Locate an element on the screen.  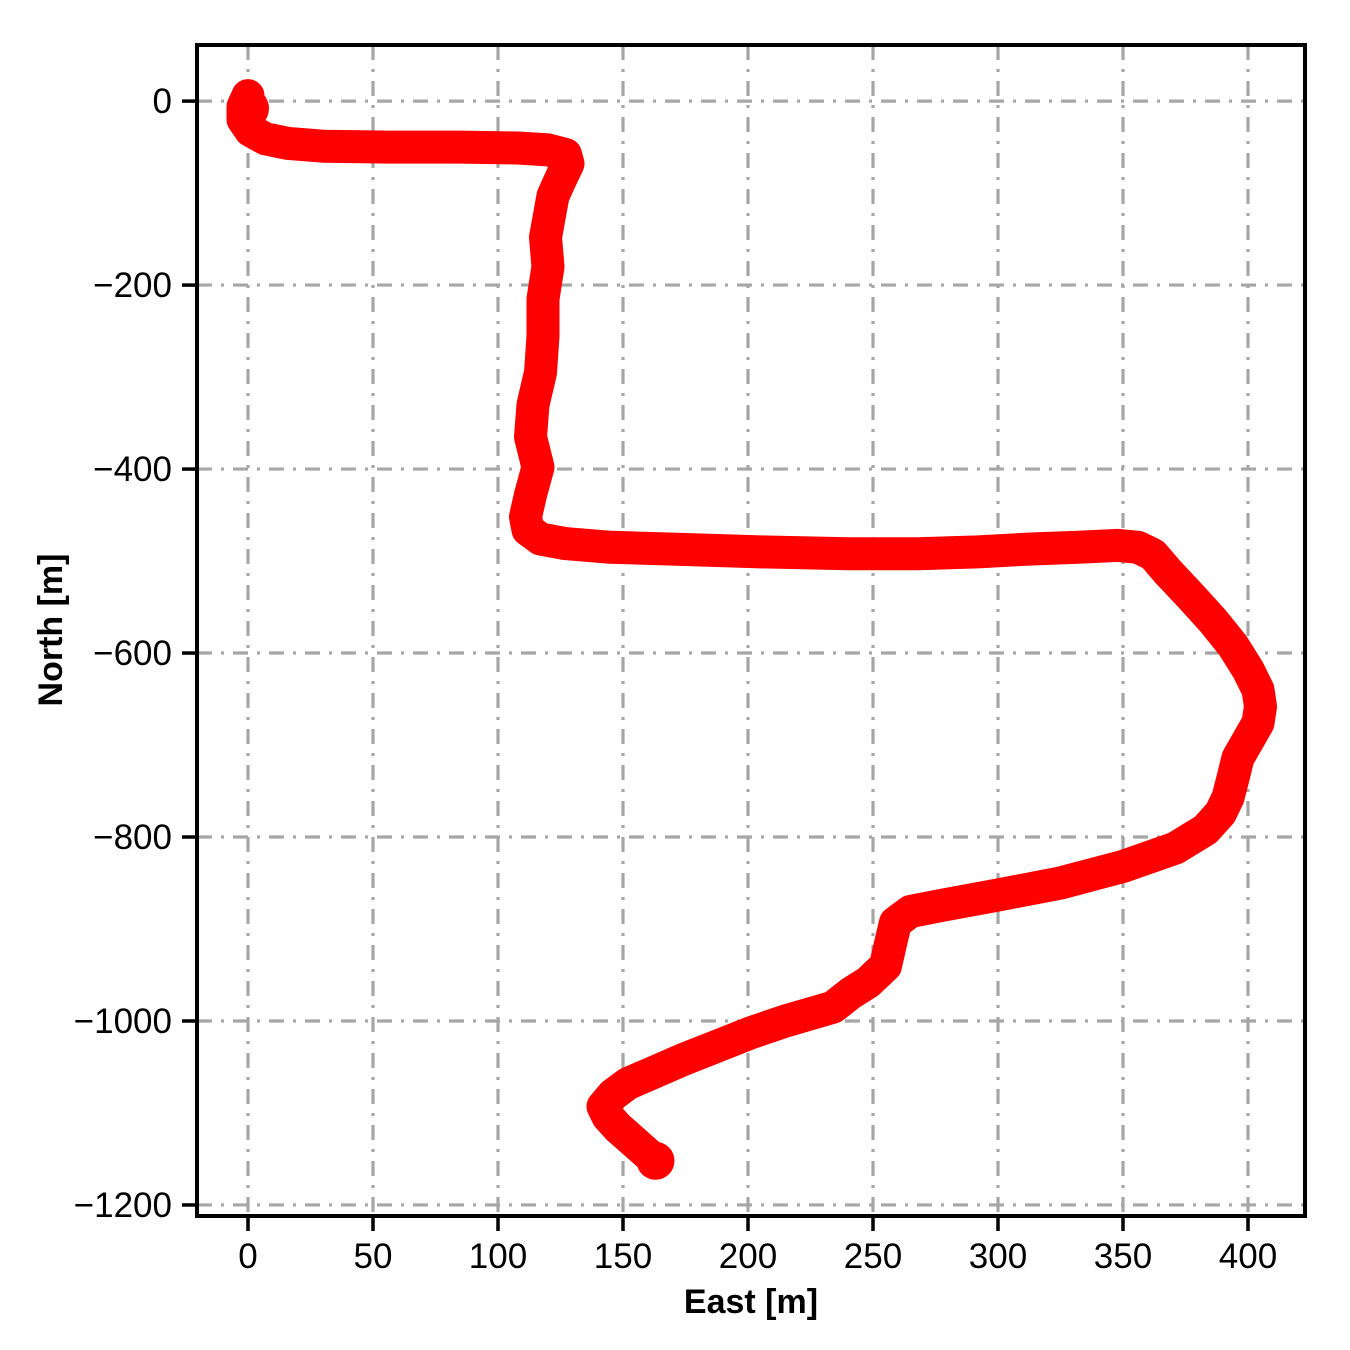
trajectory-start-marker is located at coordinates (248, 108).